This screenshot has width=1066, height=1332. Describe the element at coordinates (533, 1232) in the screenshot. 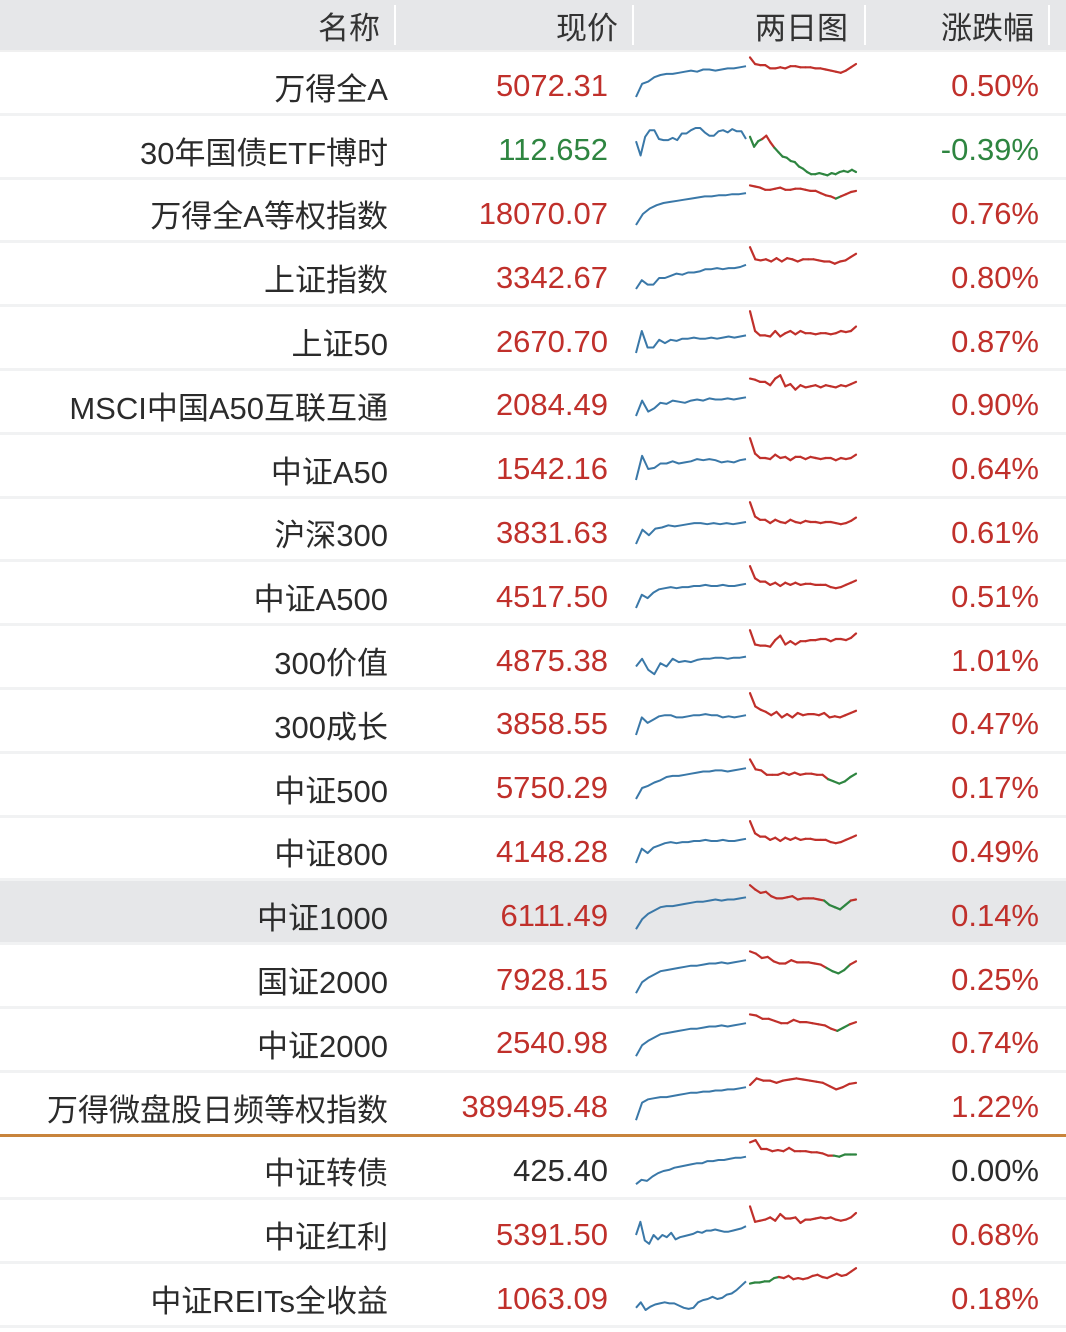

I see `table-row: 中证红利 5391.50 0.68%` at that location.